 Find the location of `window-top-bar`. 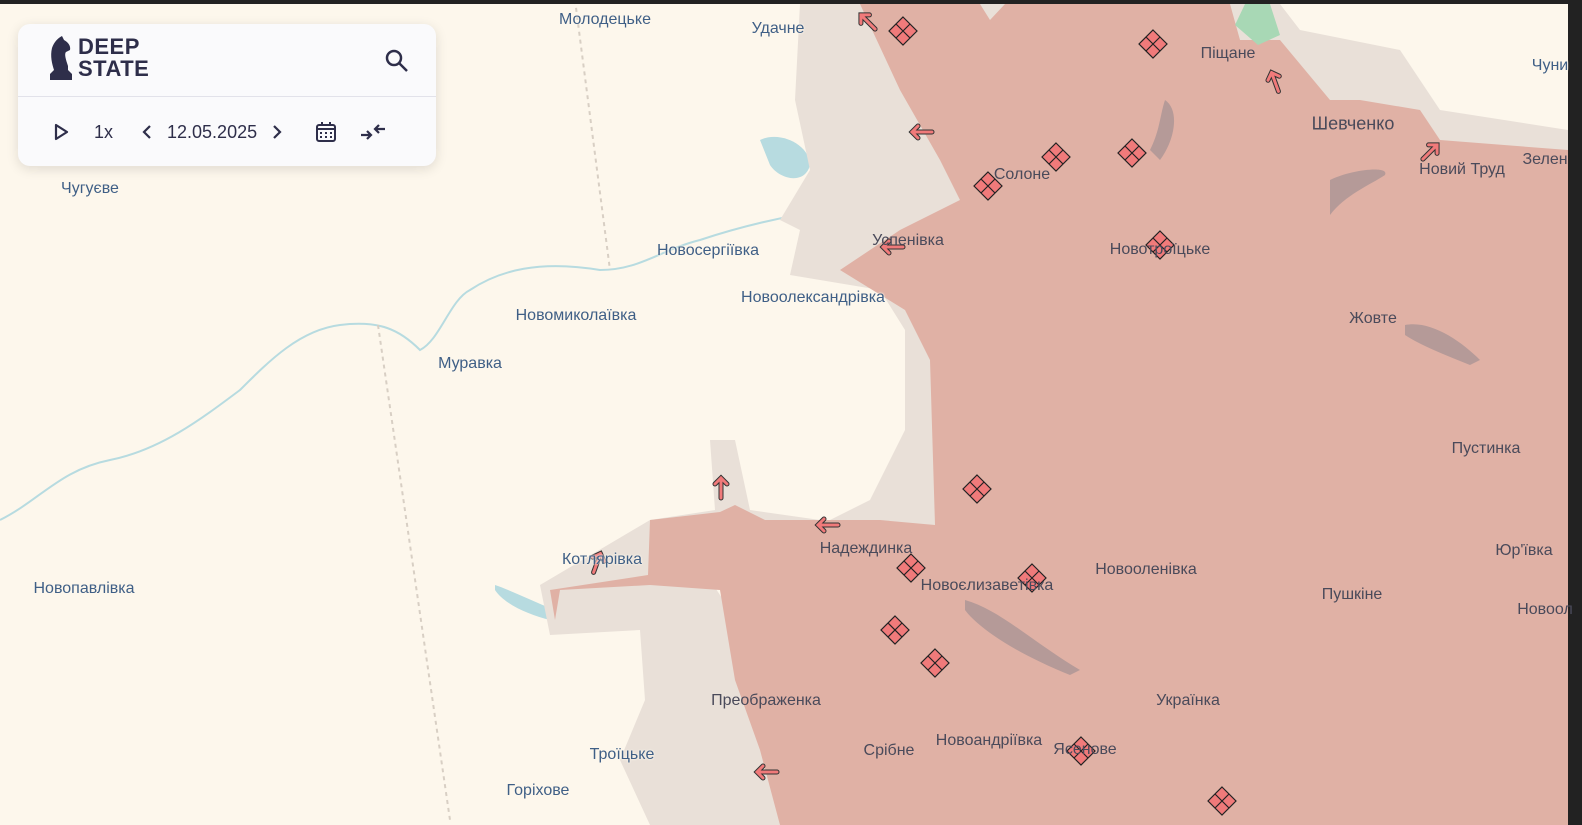

window-top-bar is located at coordinates (791, 2).